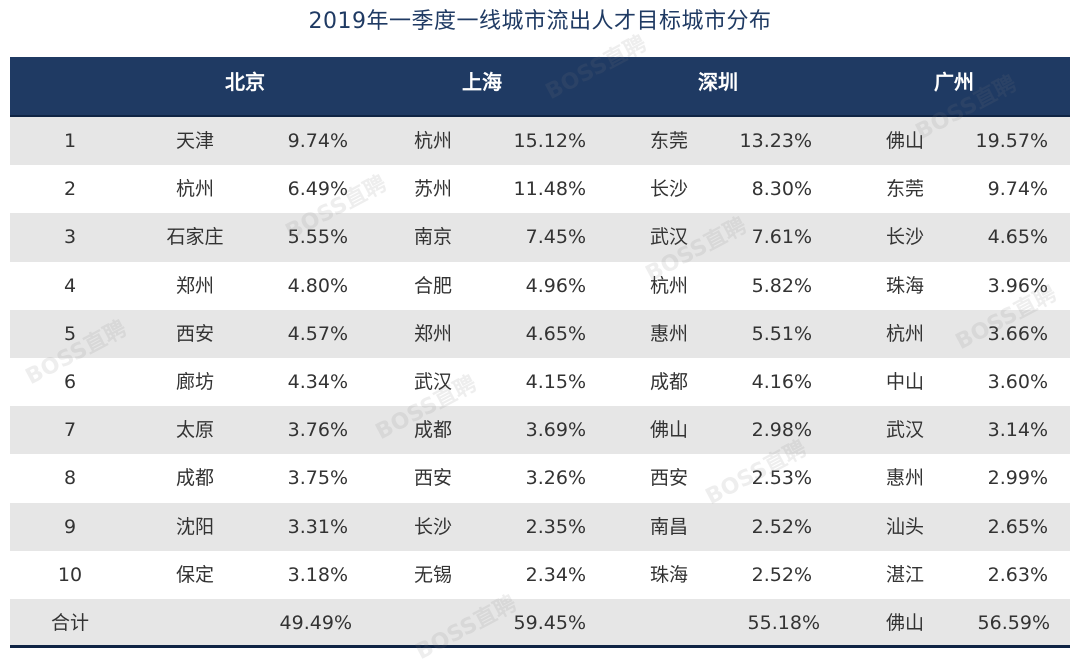 Image resolution: width=1080 pixels, height=666 pixels. I want to click on shenzhen-destination-city: 珠海, so click(668, 574).